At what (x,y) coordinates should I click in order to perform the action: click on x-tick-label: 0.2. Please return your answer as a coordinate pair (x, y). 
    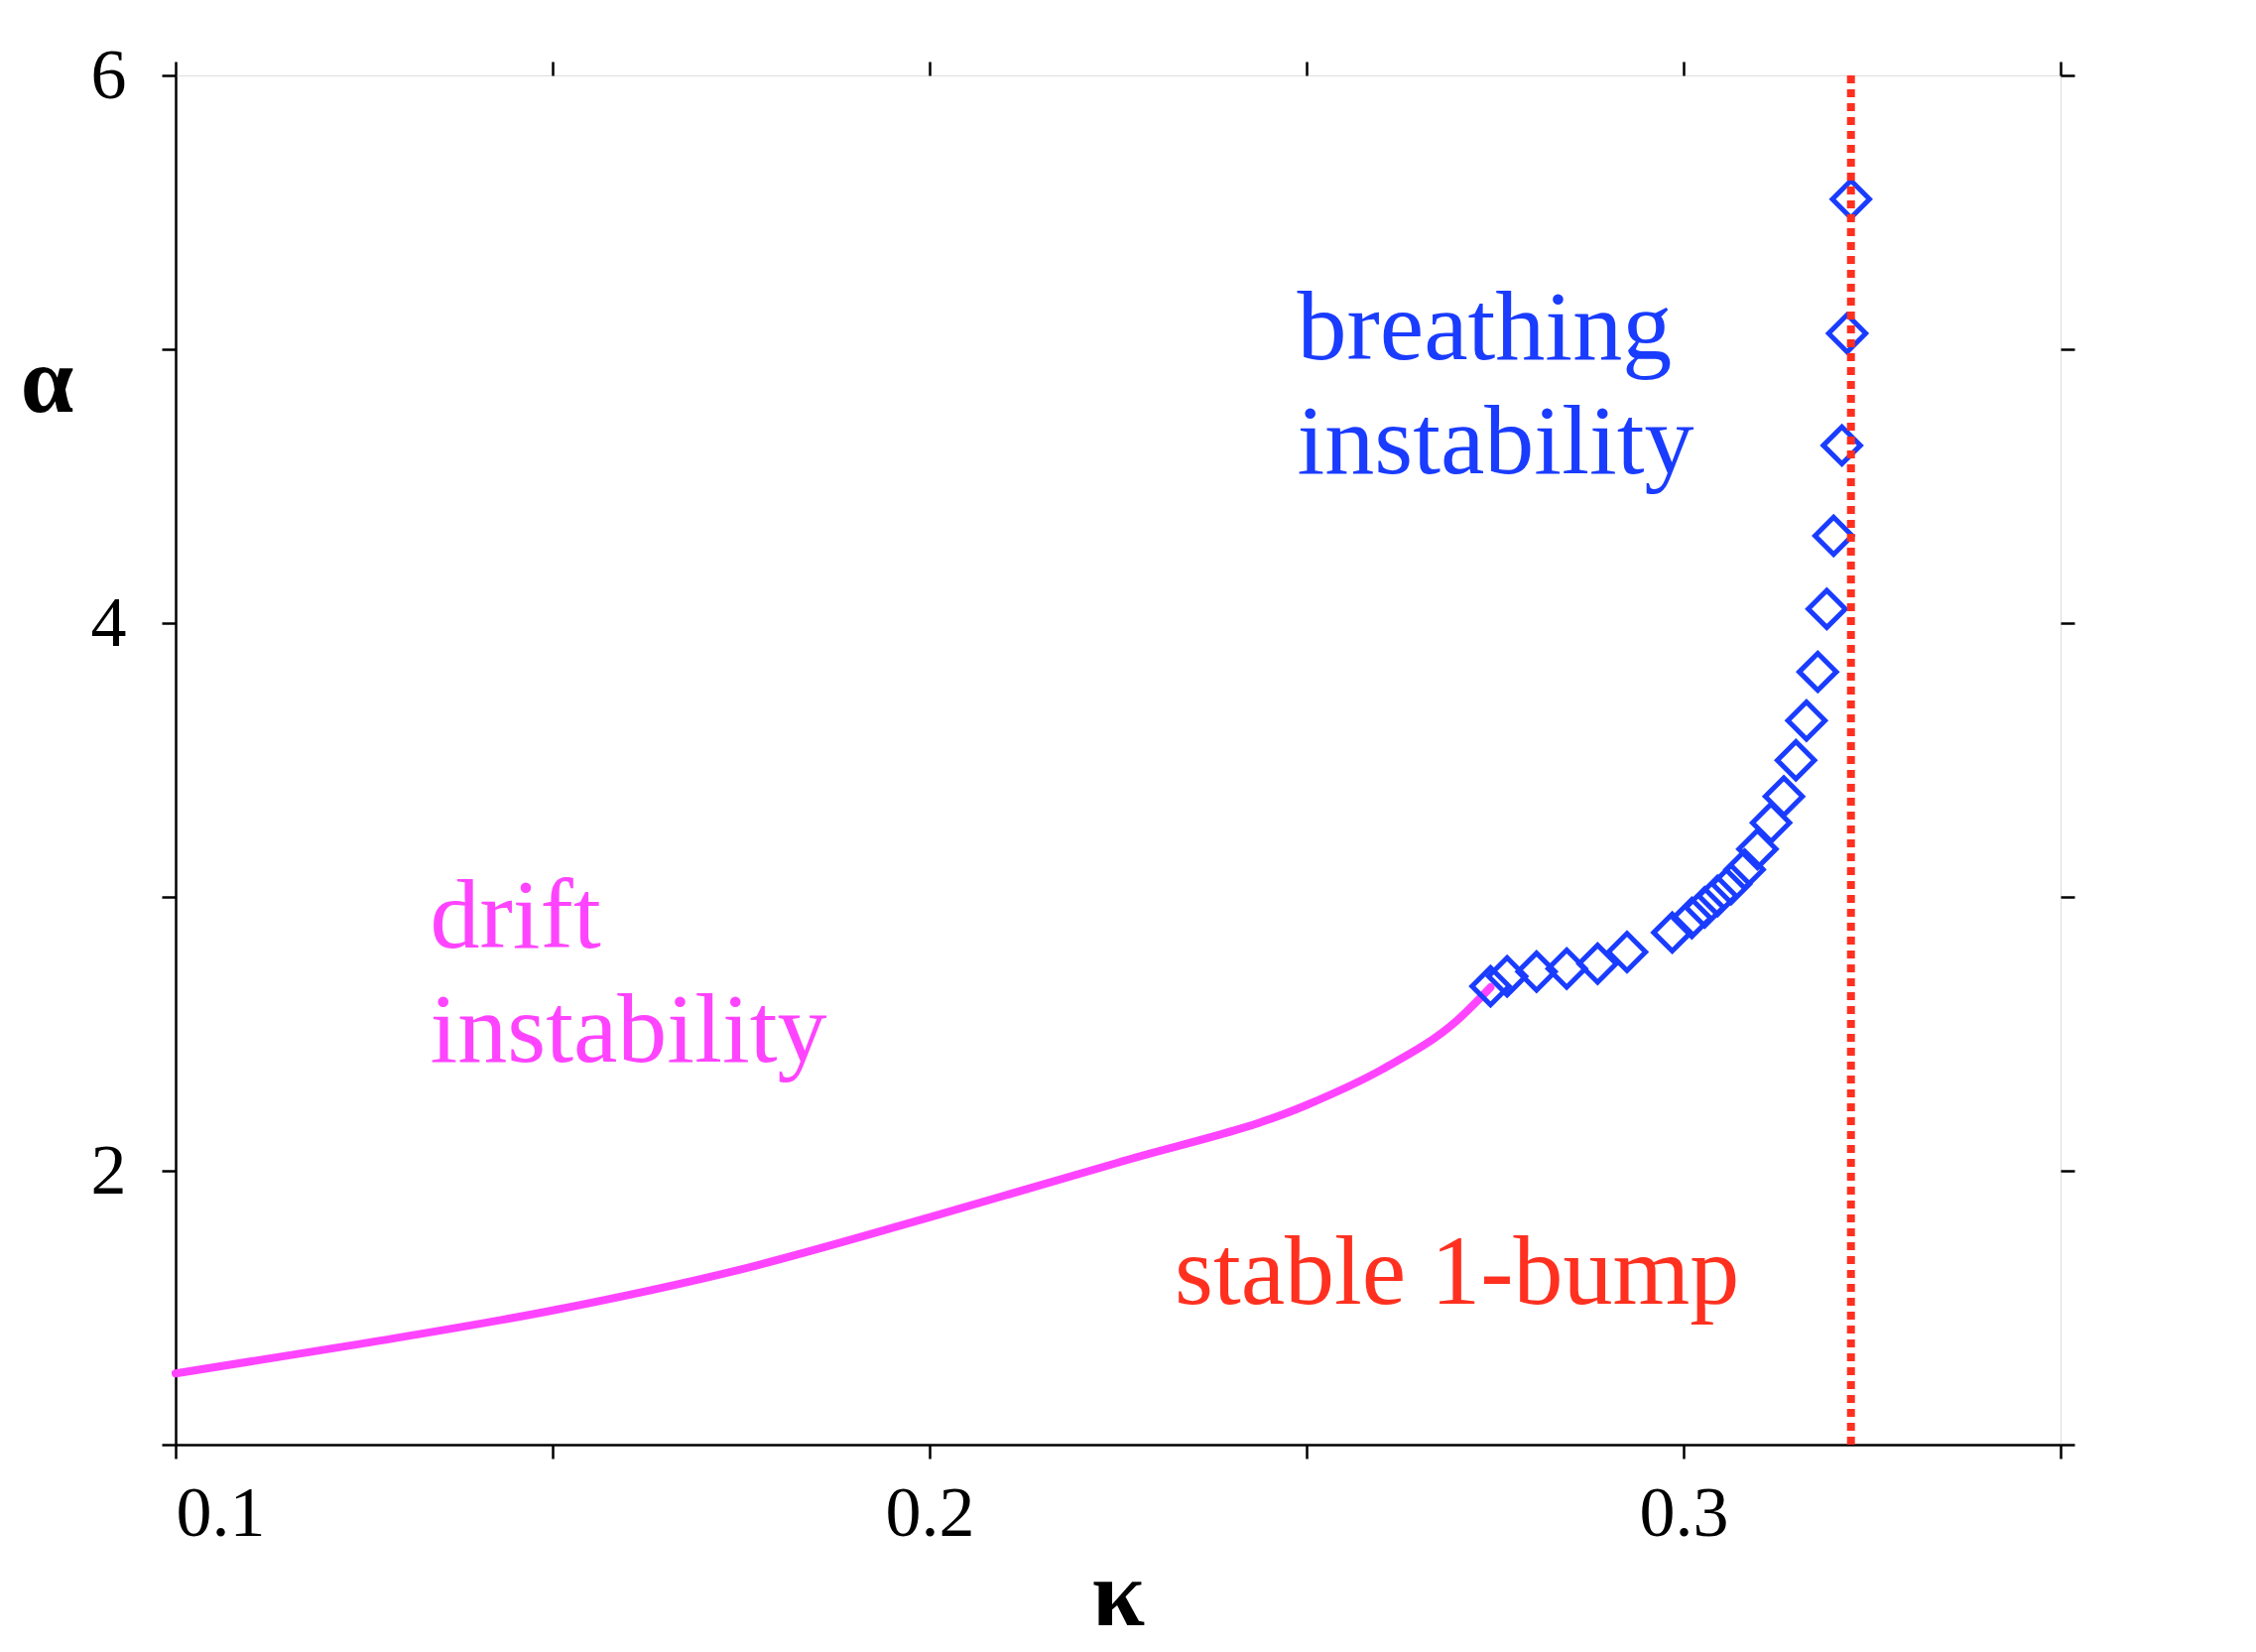
    Looking at the image, I should click on (930, 1511).